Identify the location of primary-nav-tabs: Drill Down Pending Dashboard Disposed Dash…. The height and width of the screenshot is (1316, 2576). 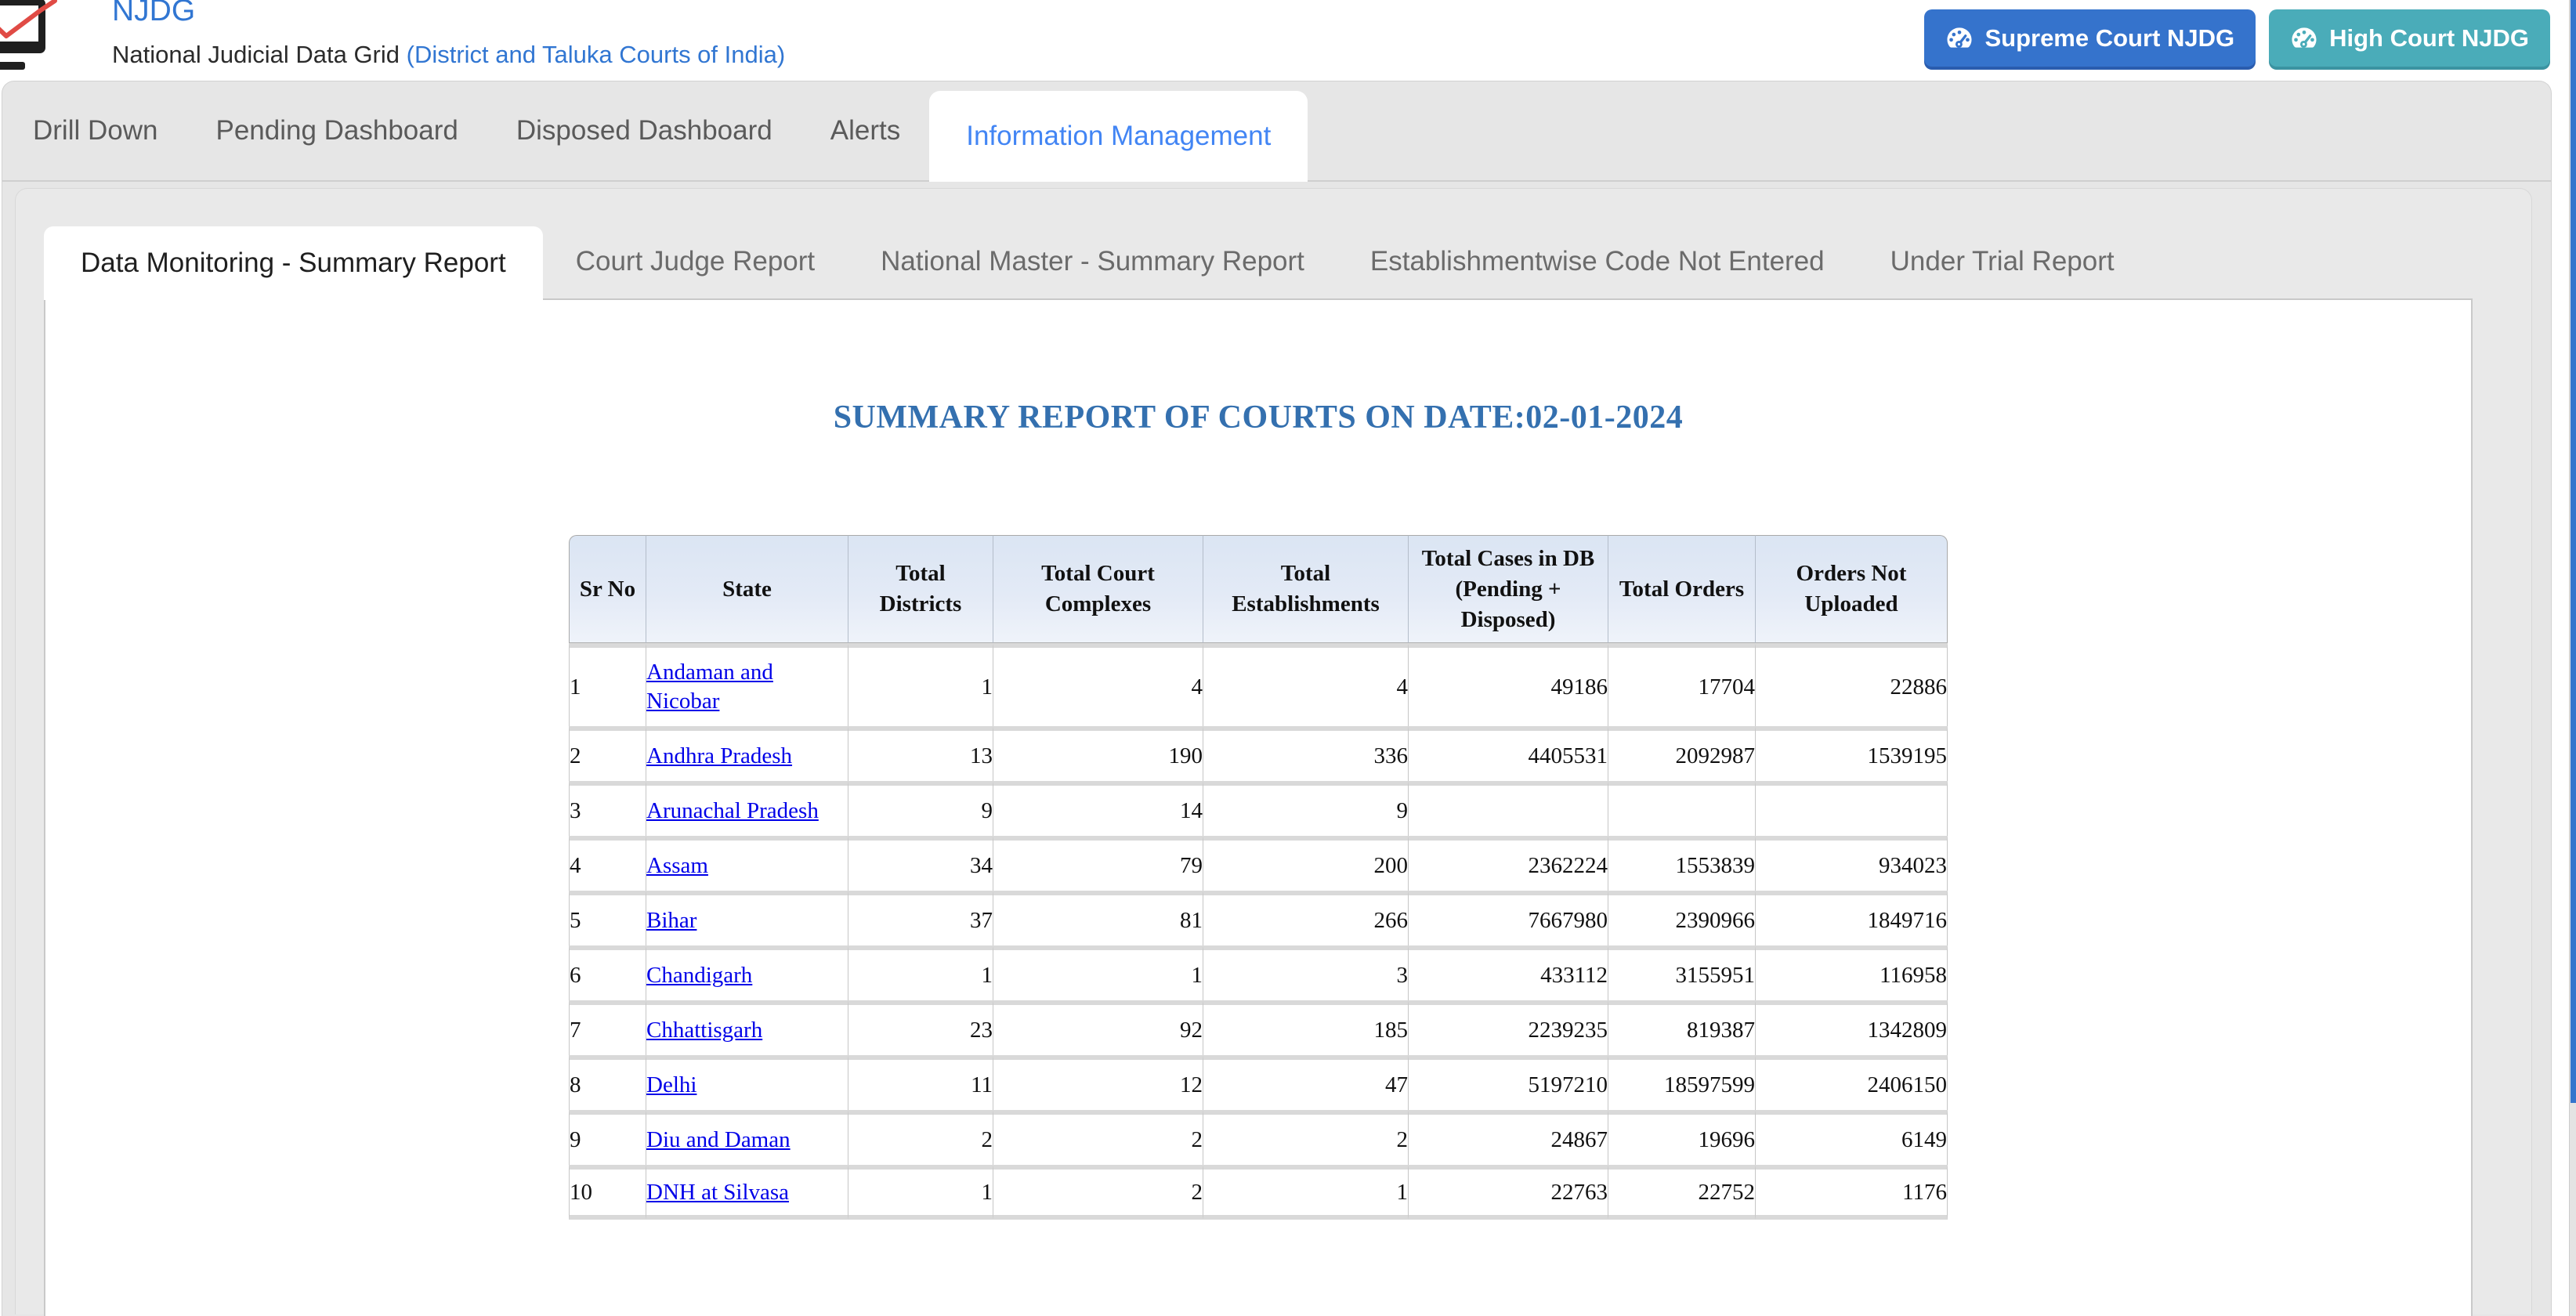
(1277, 131).